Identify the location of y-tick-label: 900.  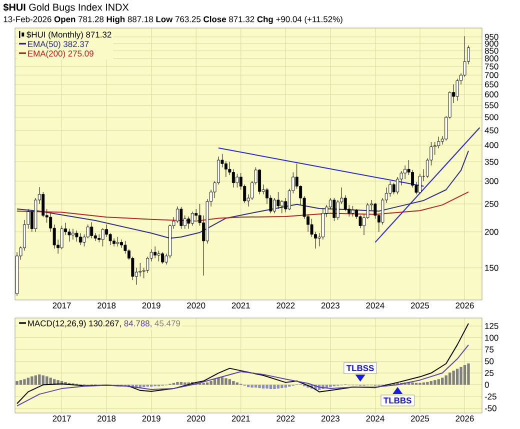
(491, 43).